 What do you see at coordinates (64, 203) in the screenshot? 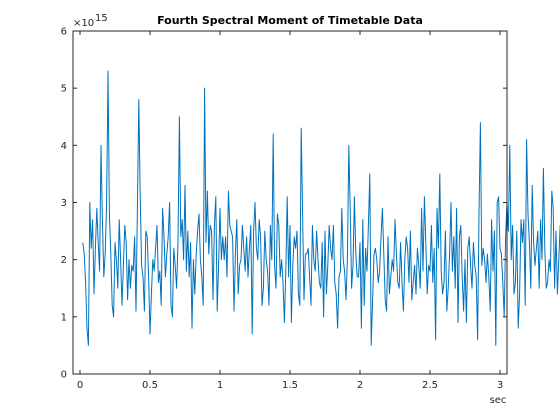
I see `y-tick-label: 3` at bounding box center [64, 203].